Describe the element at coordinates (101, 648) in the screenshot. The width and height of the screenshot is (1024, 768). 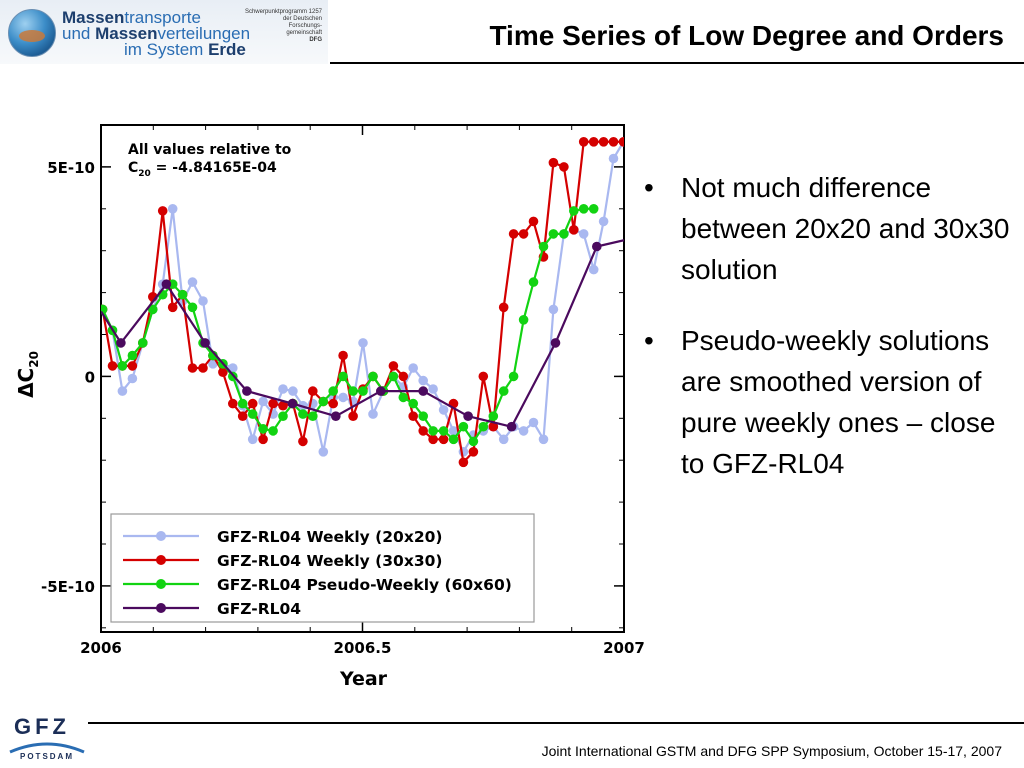
I see `x-tick-label: 2006` at that location.